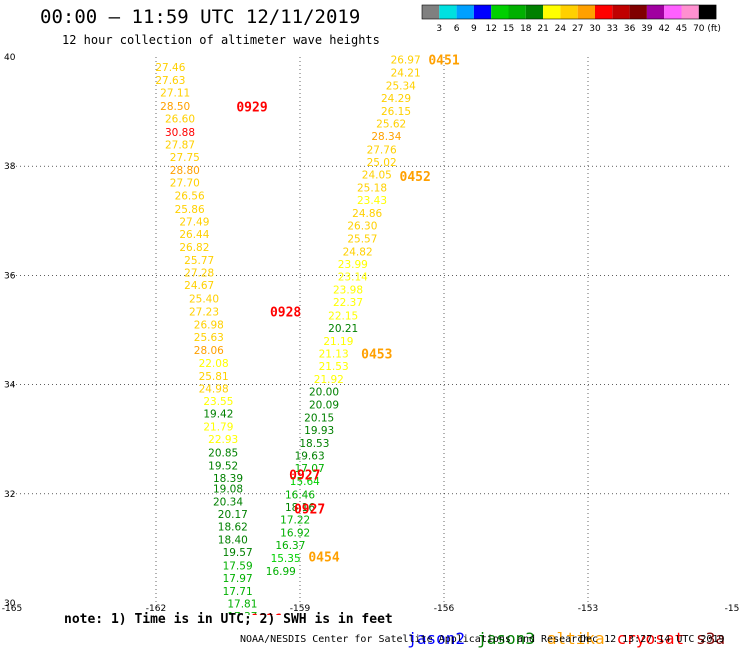 This screenshot has height=650, width=740. Describe the element at coordinates (588, 609) in the screenshot. I see `x-tick-label: -153` at that location.